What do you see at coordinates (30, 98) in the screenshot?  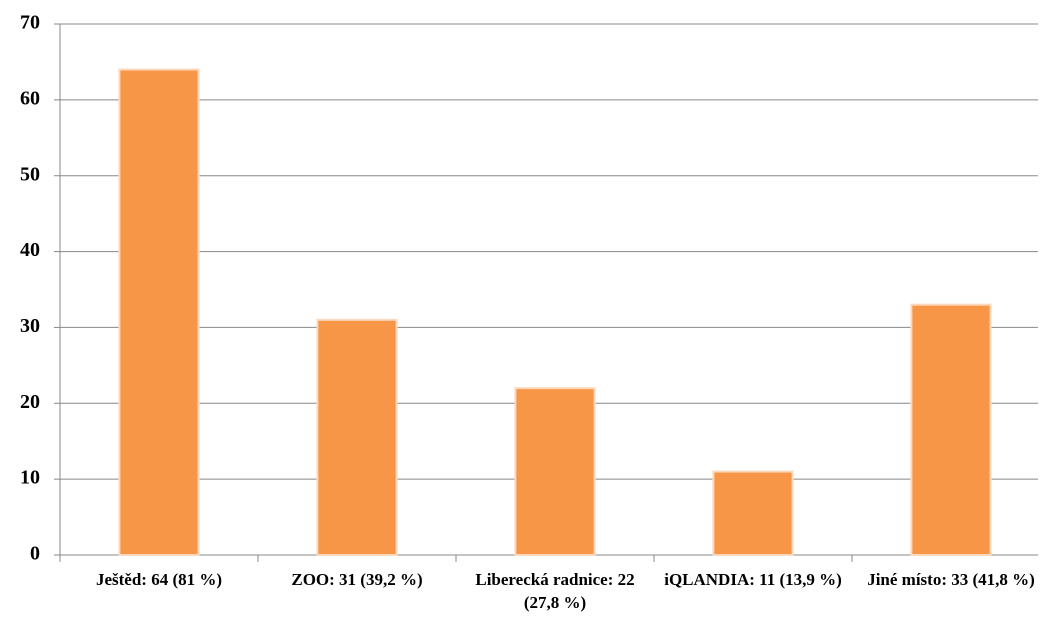 I see `y-tick-label: 60` at bounding box center [30, 98].